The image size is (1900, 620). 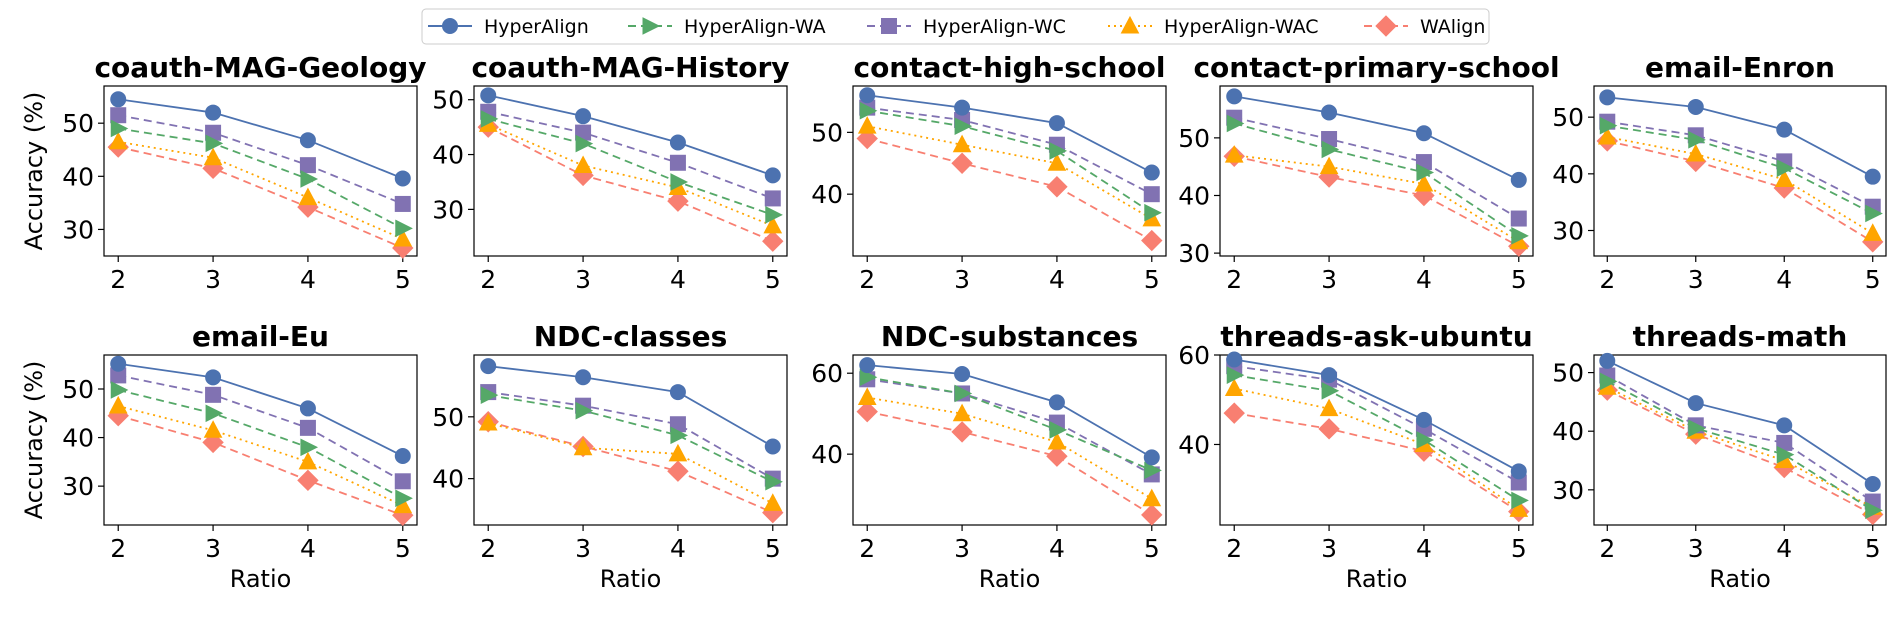 What do you see at coordinates (989, 172) in the screenshot?
I see `panel-contact-high-school: contact-high-school 2 3 4 5 40 50` at bounding box center [989, 172].